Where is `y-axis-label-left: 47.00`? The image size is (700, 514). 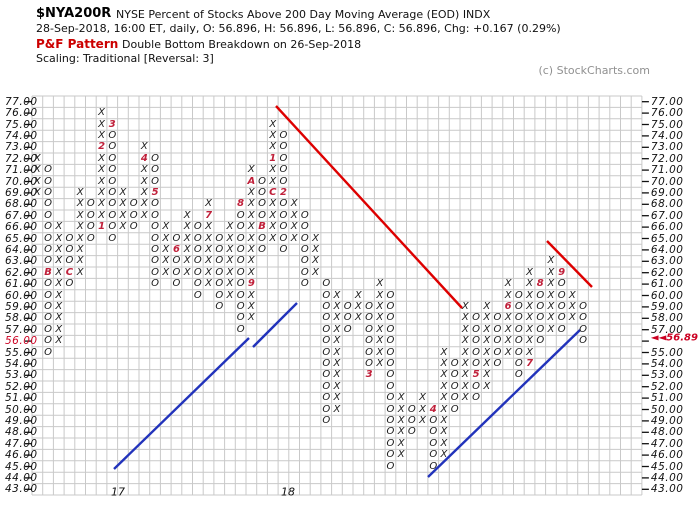
y-axis-label-left: 47.00 is located at coordinates (21, 443).